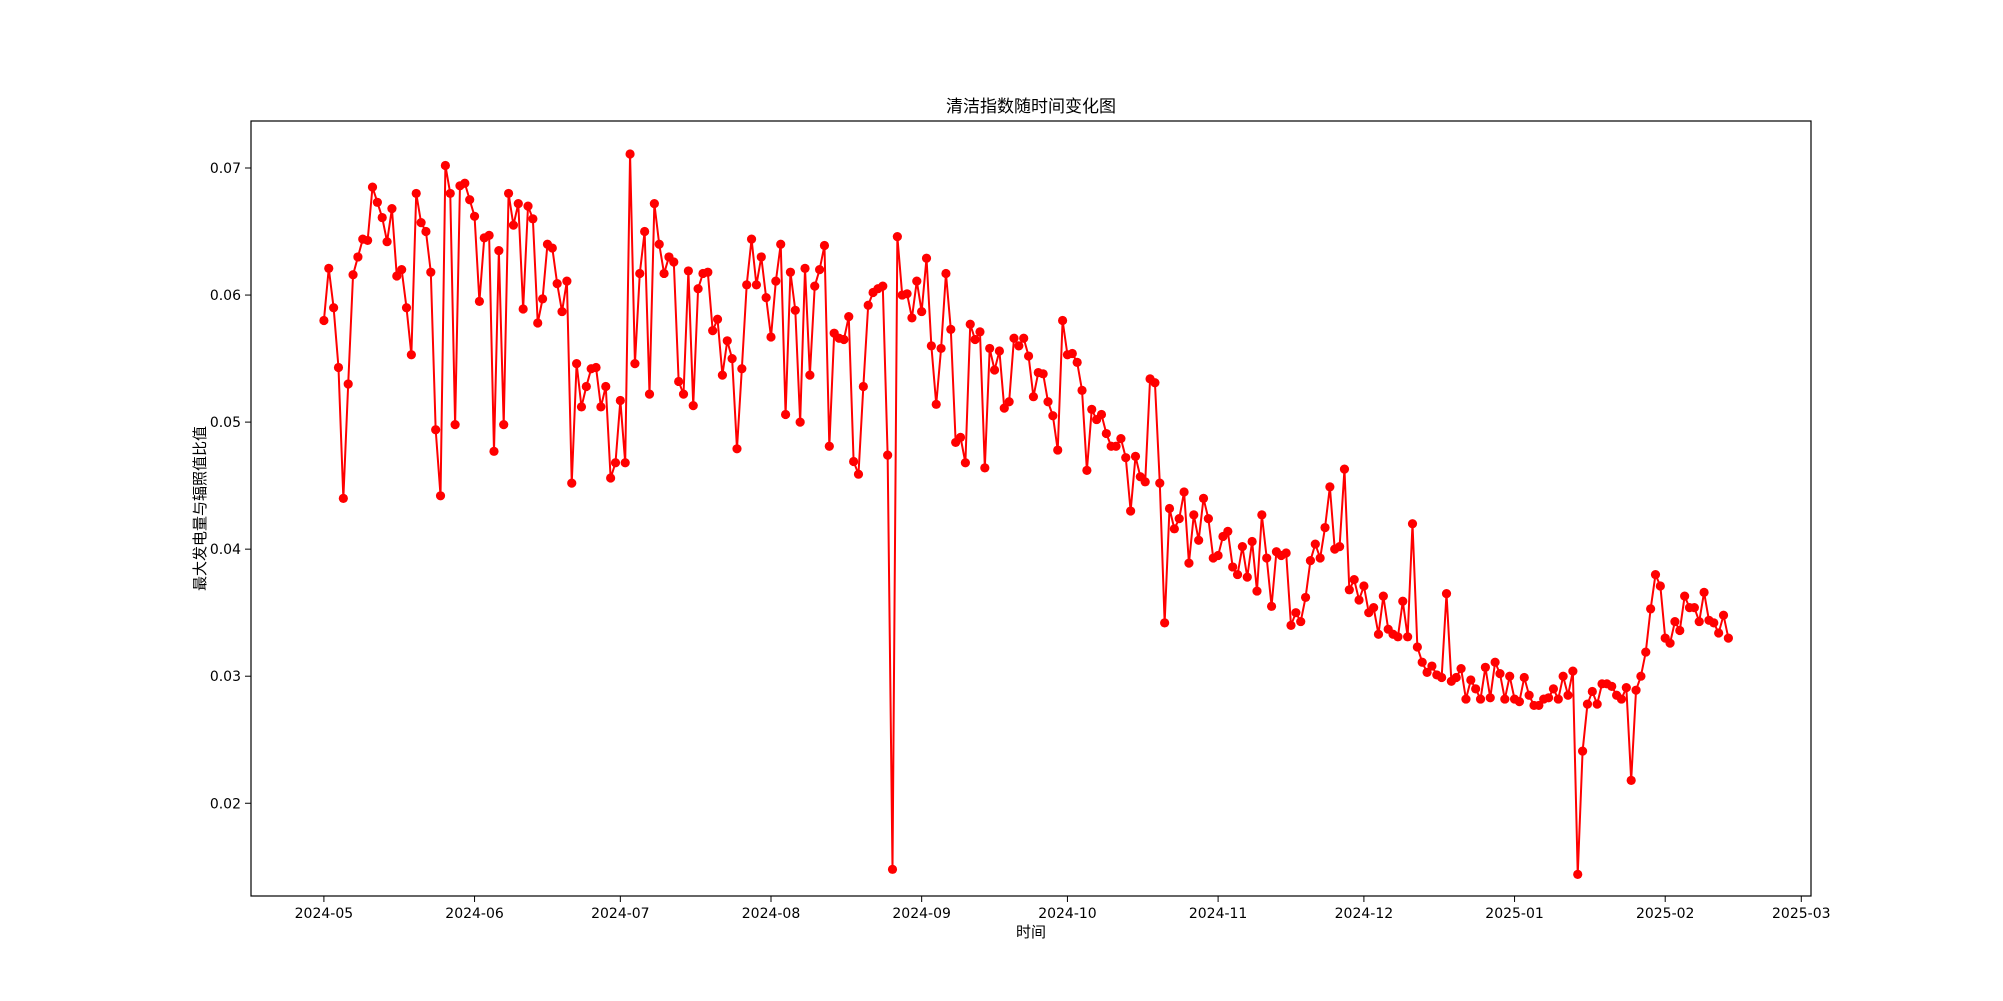 This screenshot has height=1001, width=2003. I want to click on x-tick-label: 2024-08, so click(771, 914).